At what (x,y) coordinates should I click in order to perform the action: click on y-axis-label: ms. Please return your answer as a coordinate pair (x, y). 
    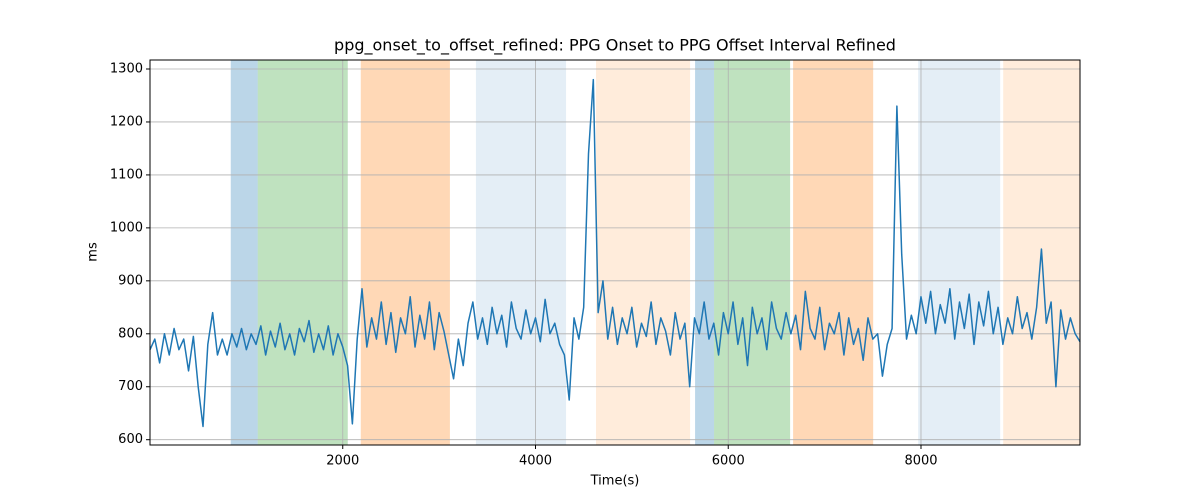
    Looking at the image, I should click on (93, 252).